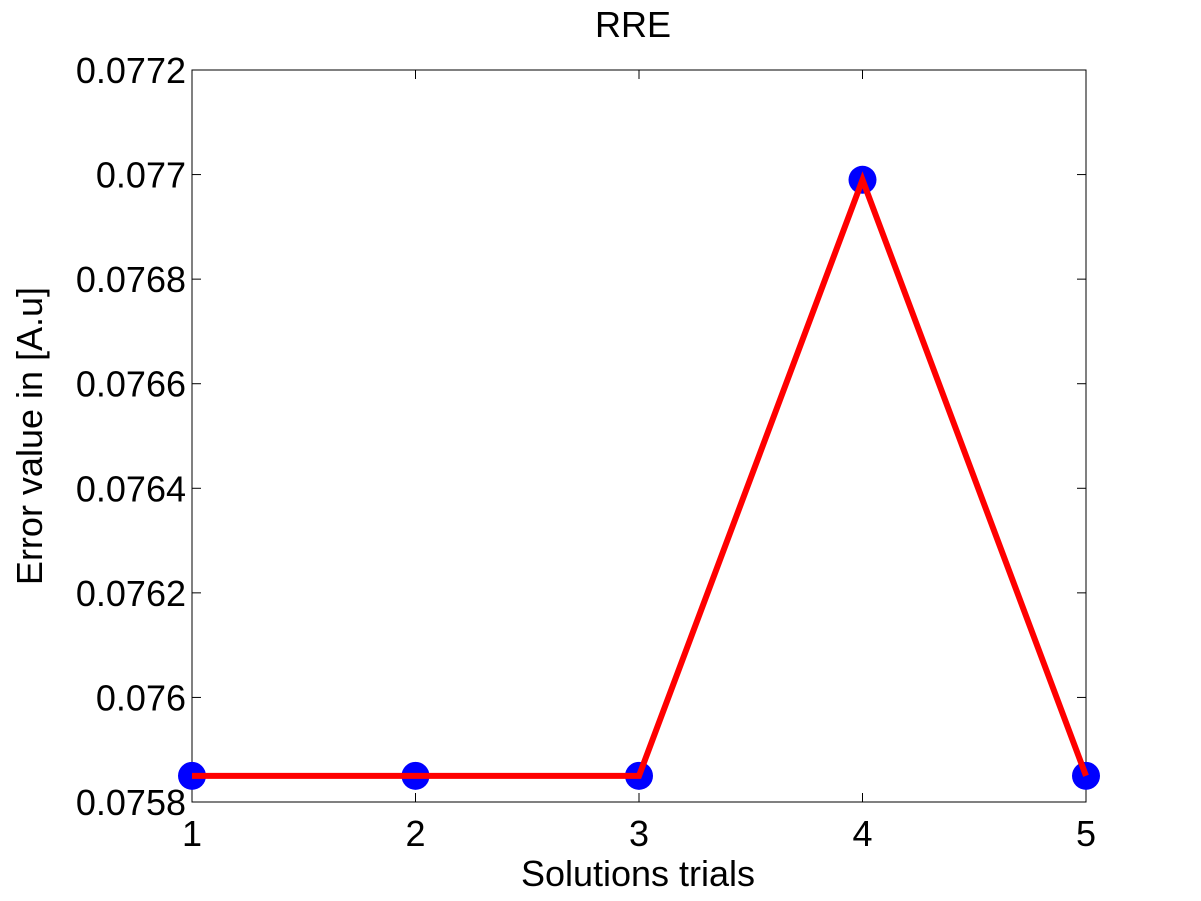 The image size is (1201, 901). What do you see at coordinates (639, 833) in the screenshot?
I see `x-tick-label: 3` at bounding box center [639, 833].